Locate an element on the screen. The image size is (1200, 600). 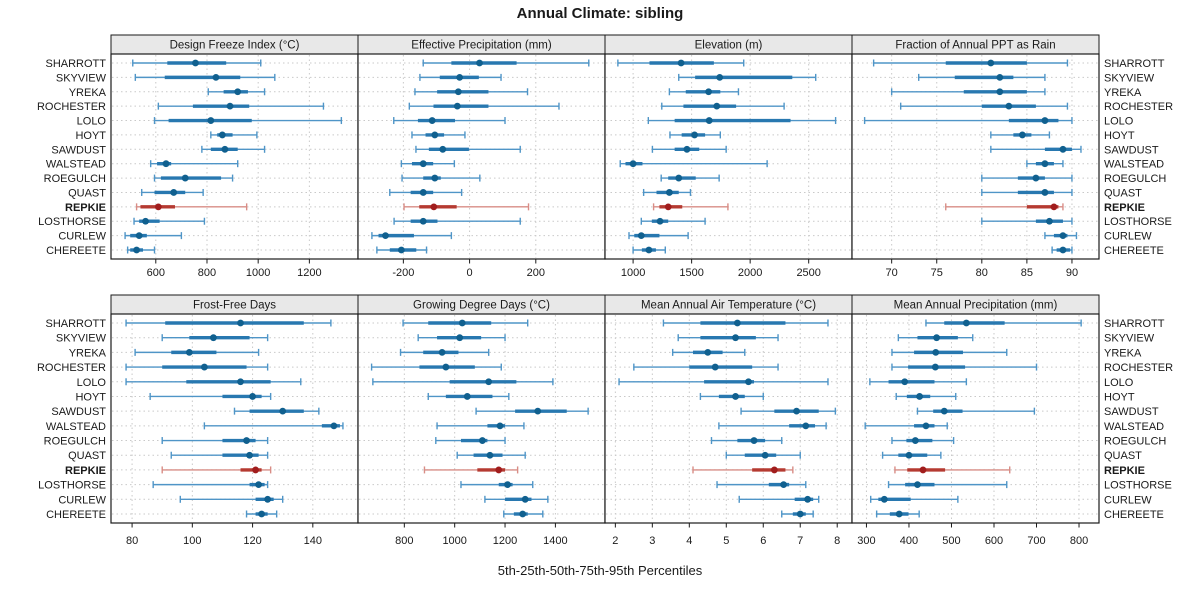
interval-yreka is located at coordinates (236, 92).